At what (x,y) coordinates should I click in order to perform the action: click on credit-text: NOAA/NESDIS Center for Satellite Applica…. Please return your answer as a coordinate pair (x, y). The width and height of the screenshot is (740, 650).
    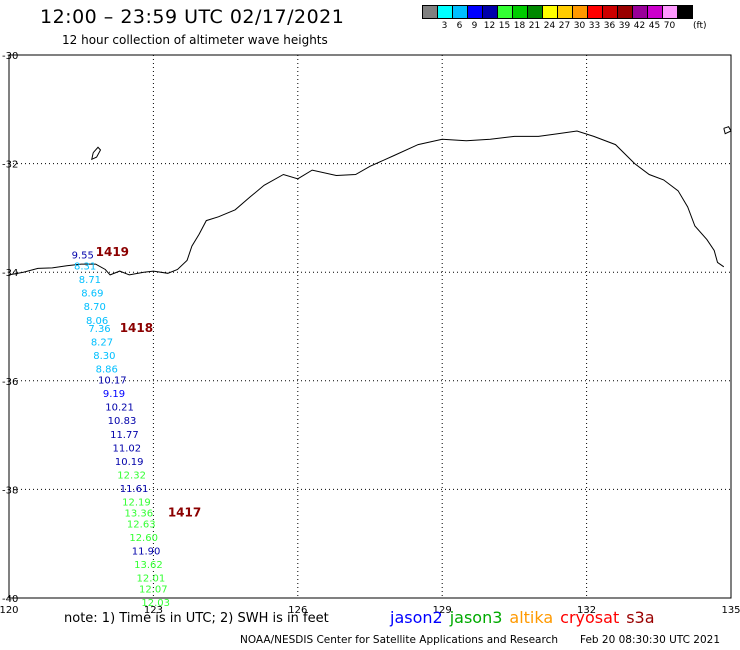
    Looking at the image, I should click on (399, 640).